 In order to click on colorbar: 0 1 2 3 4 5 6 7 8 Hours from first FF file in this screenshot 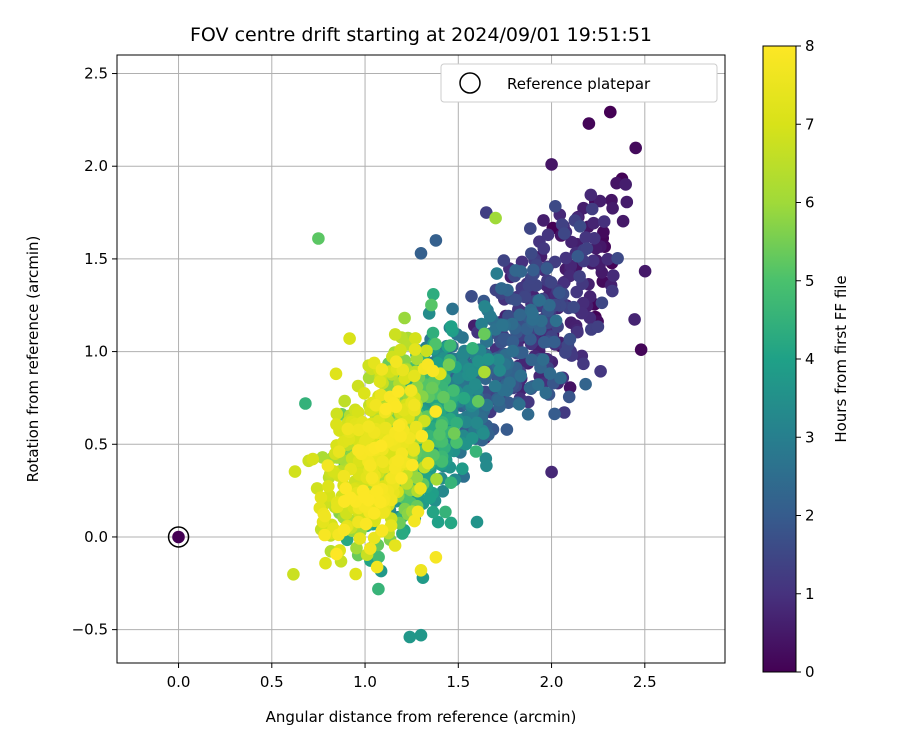, I will do `click(806, 359)`.